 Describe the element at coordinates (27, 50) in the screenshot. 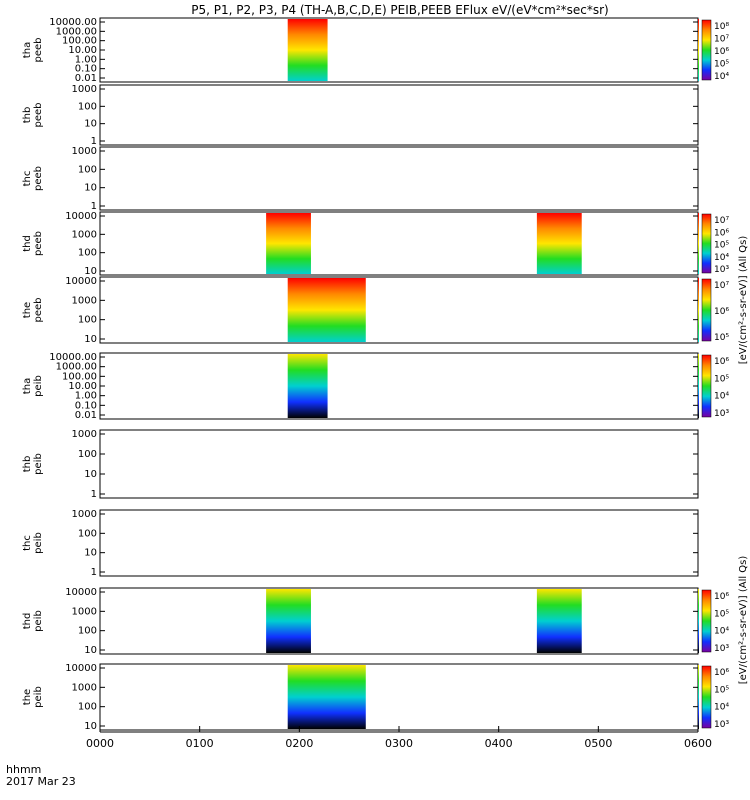

I see `panel-ylabel: tha` at that location.